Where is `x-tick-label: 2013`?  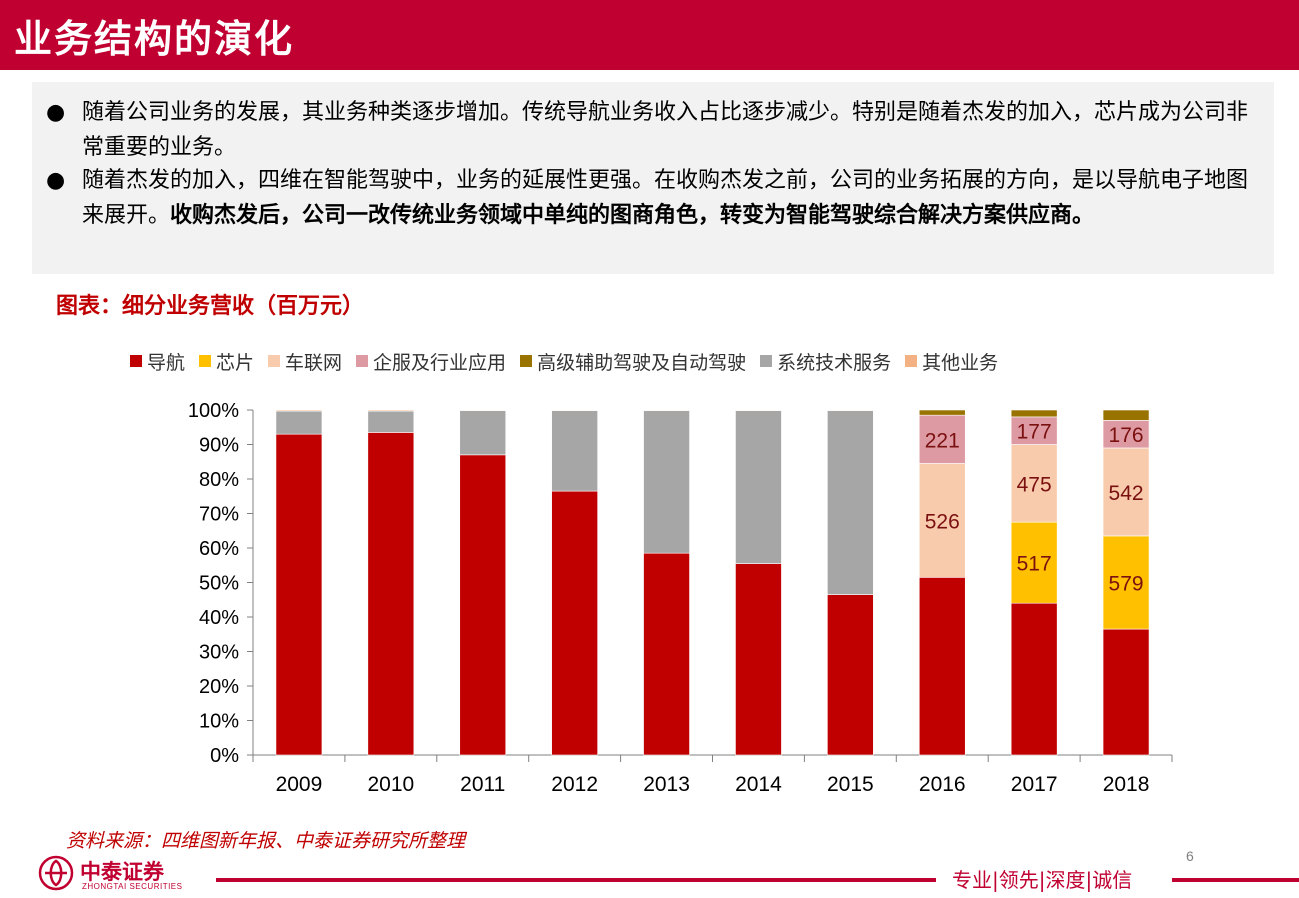
x-tick-label: 2013 is located at coordinates (666, 784).